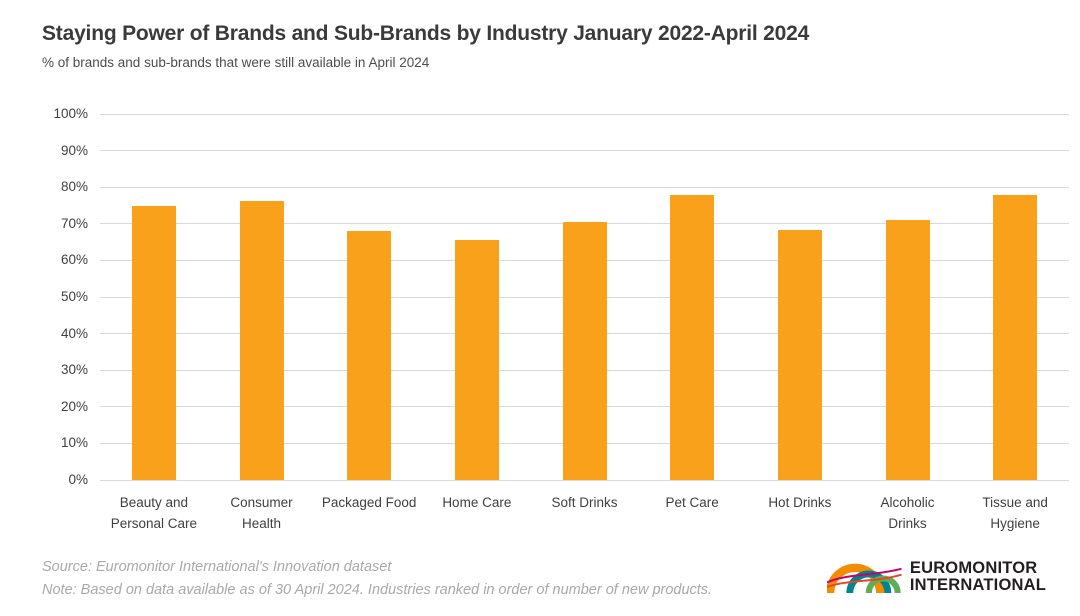 Image resolution: width=1080 pixels, height=616 pixels. I want to click on y-axis-tick-label: 50%, so click(74, 296).